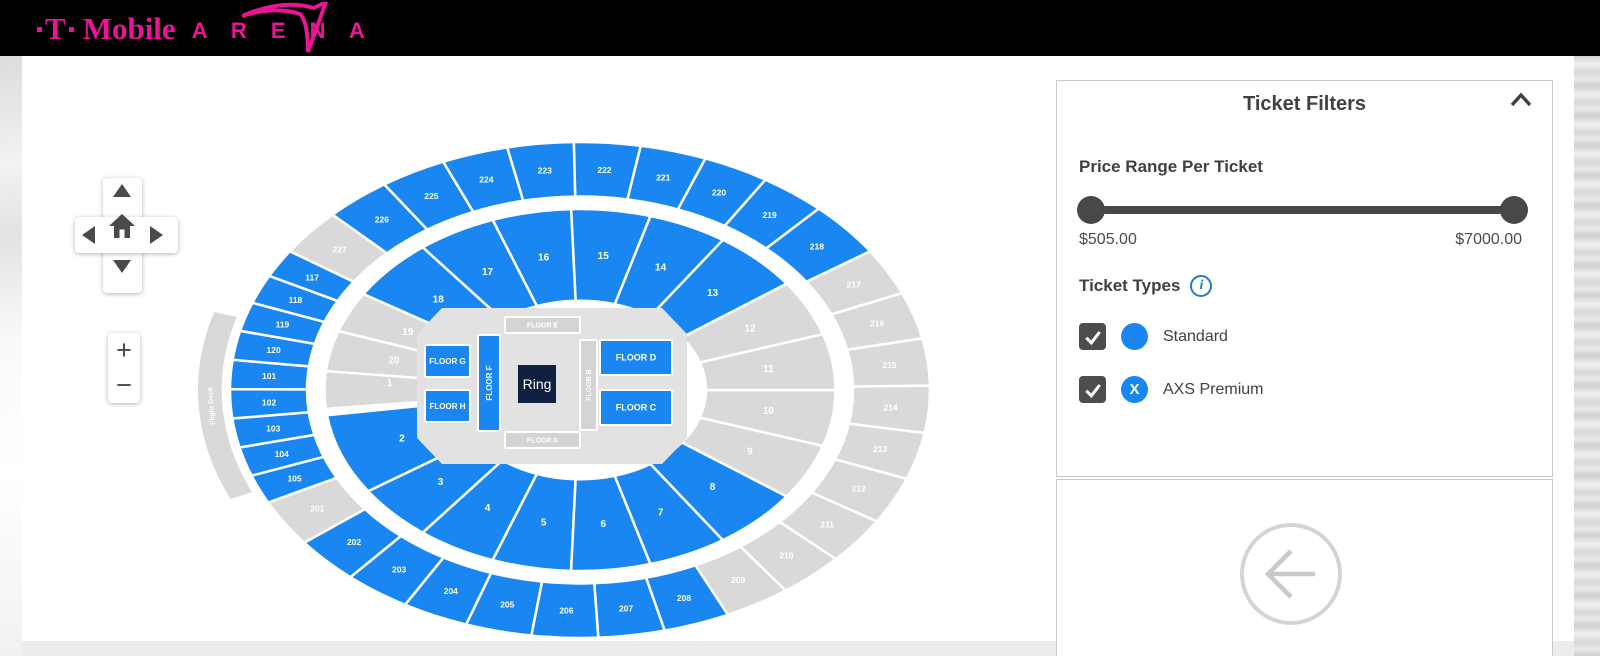 The height and width of the screenshot is (656, 1600). I want to click on floor-e, so click(542, 325).